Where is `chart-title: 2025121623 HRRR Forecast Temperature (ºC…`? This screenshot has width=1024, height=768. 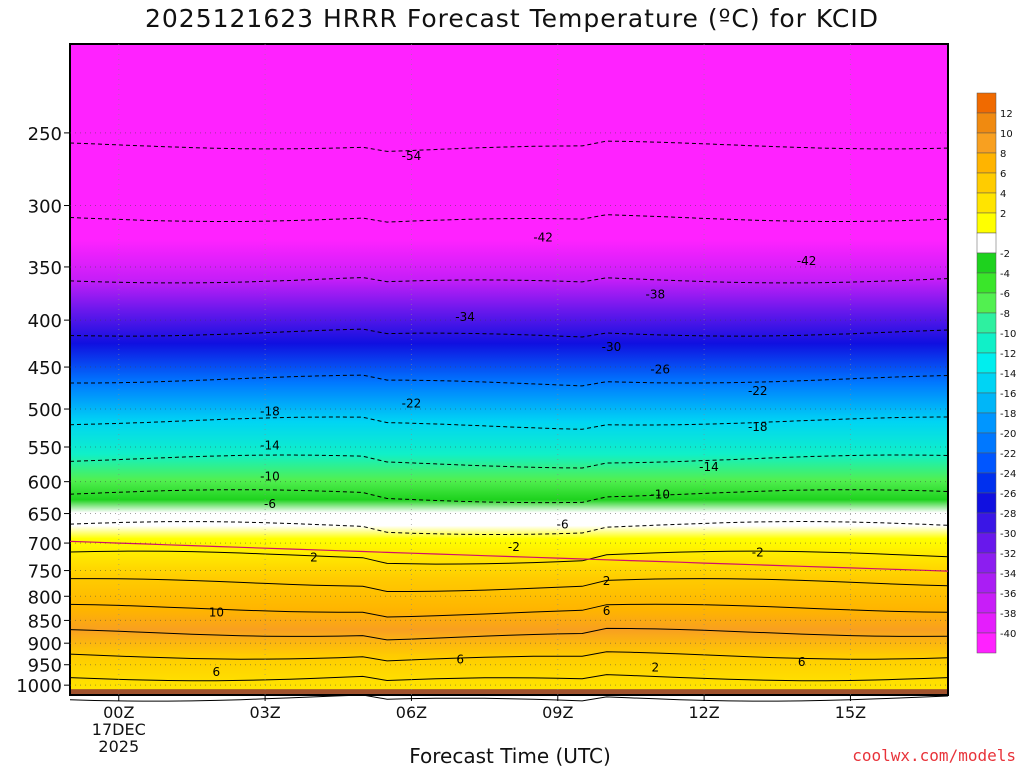 chart-title: 2025121623 HRRR Forecast Temperature (ºC… is located at coordinates (512, 18).